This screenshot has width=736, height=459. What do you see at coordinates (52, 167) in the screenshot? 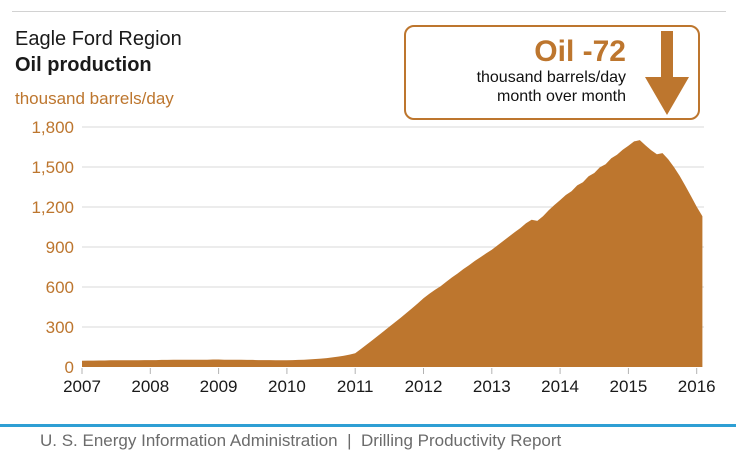
I see `y-tick-label-1500: 1,500` at bounding box center [52, 167].